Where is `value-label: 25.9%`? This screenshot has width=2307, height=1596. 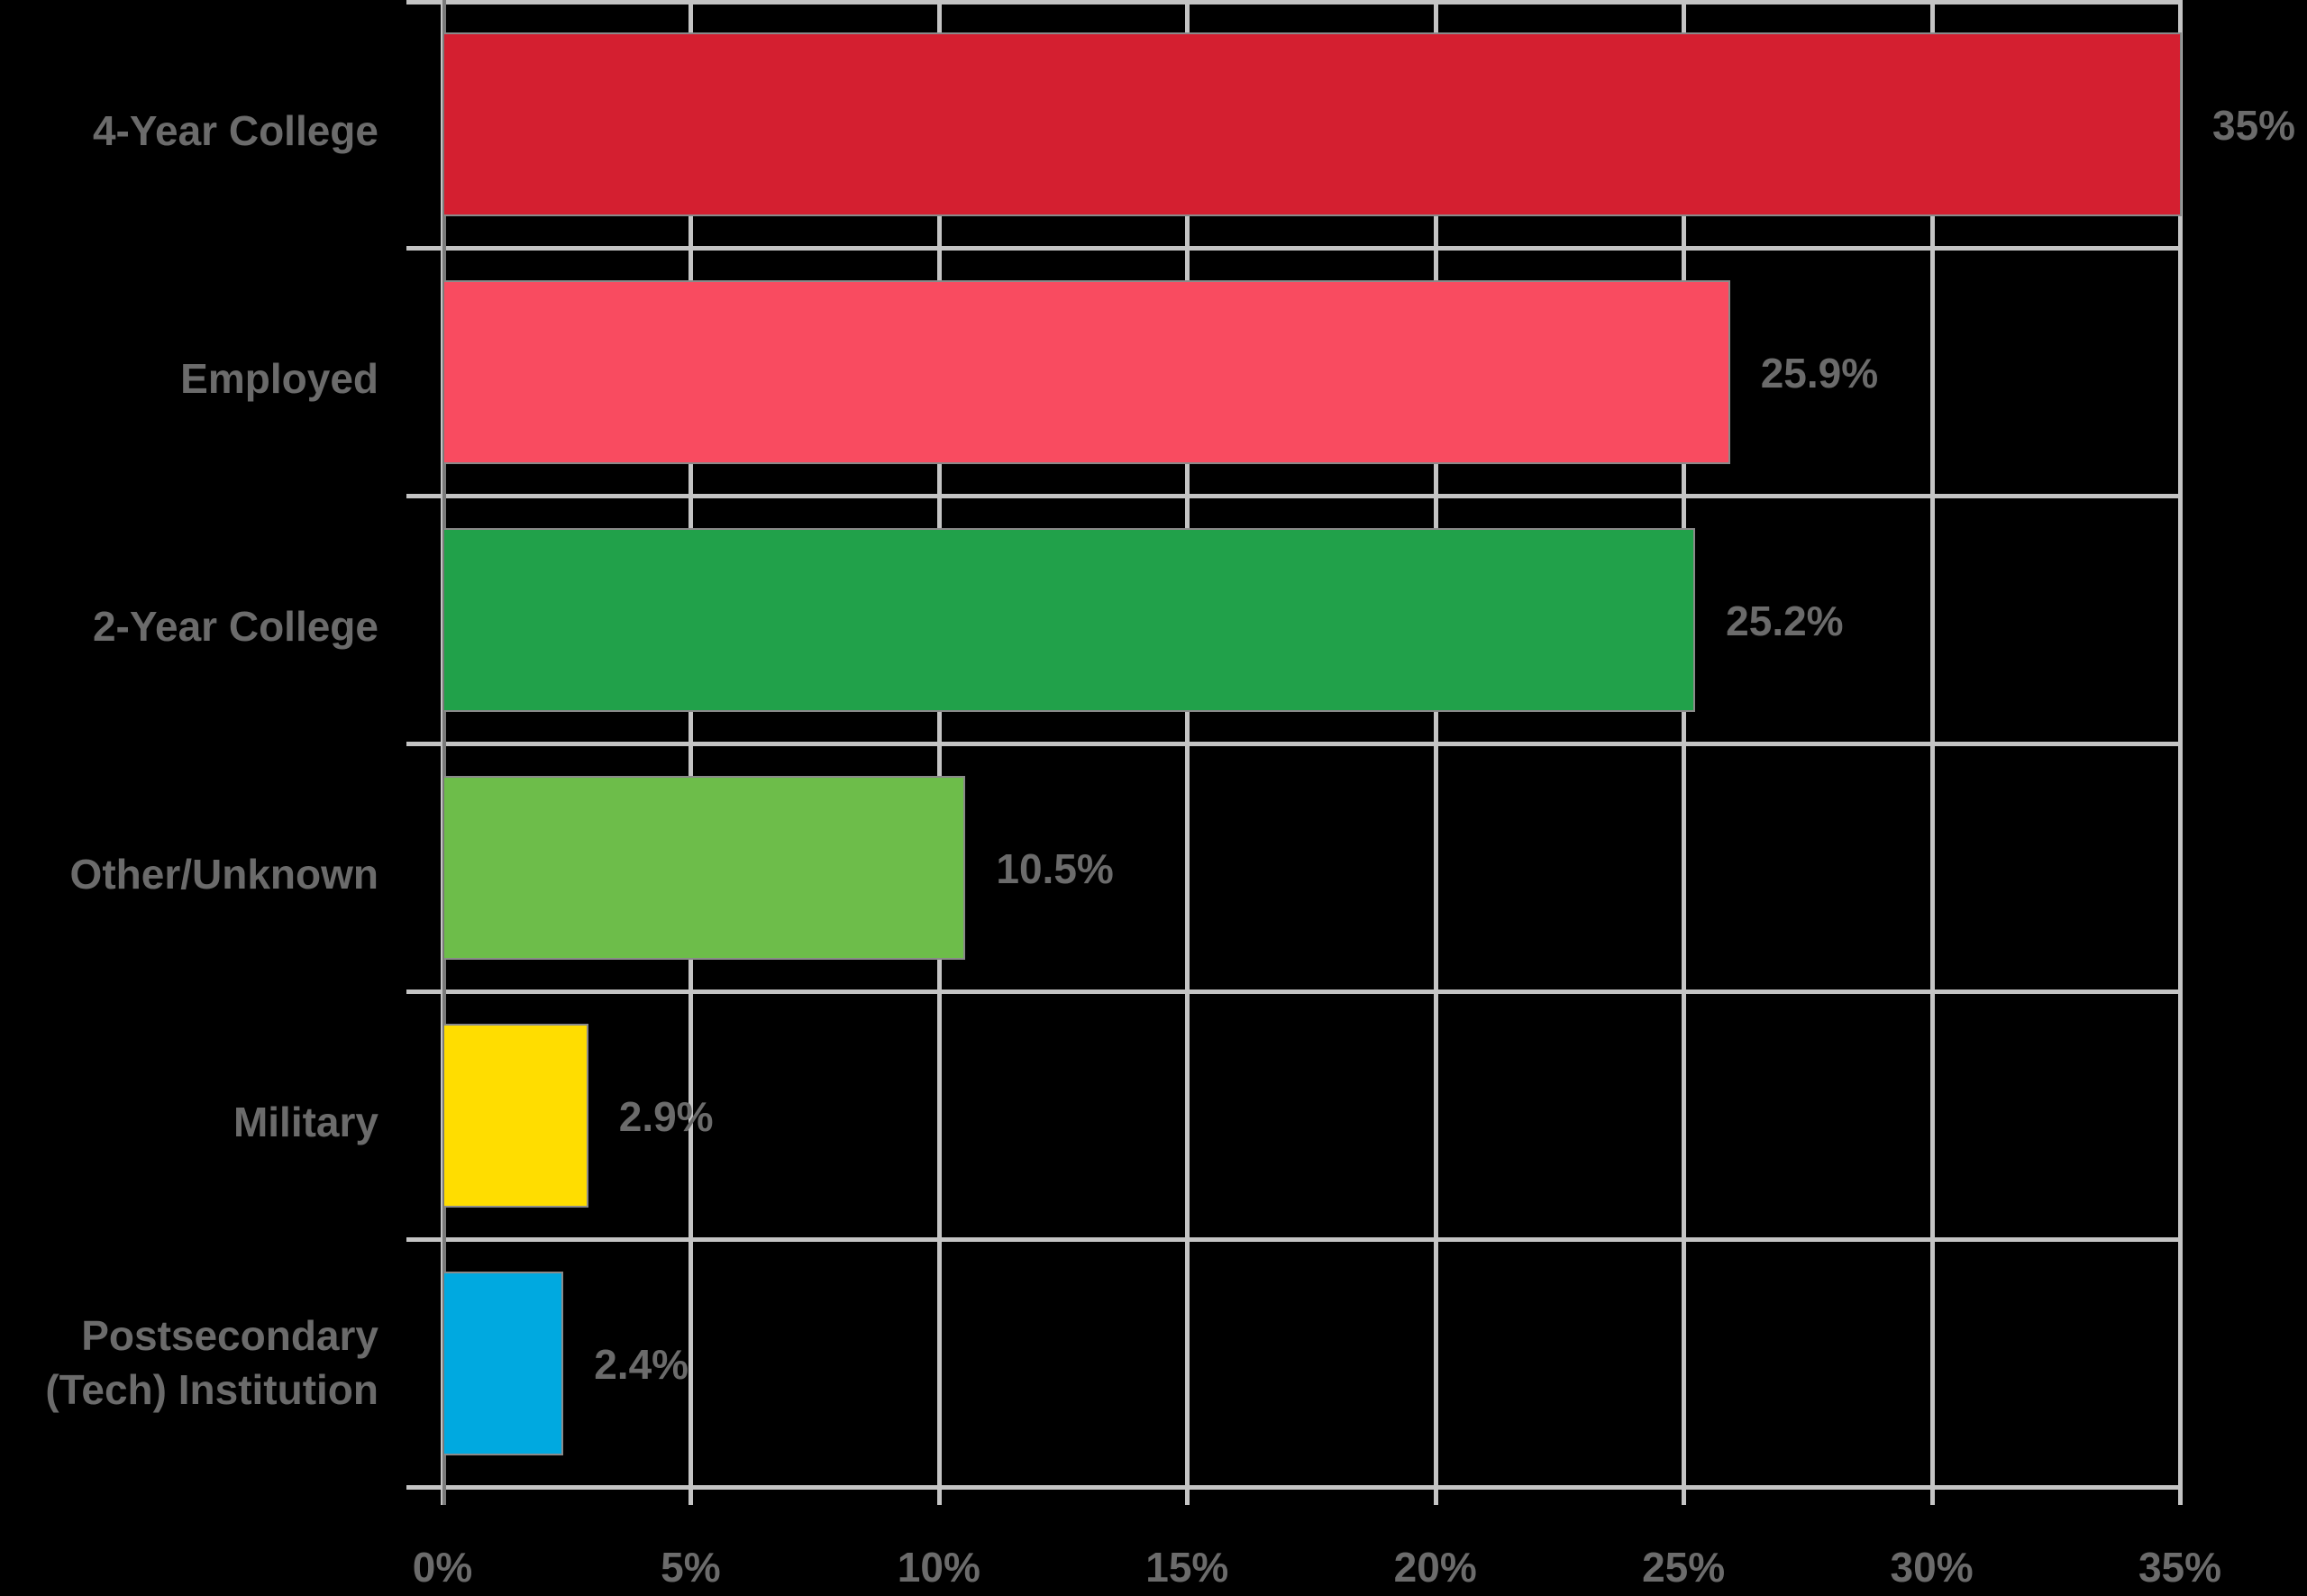 value-label: 25.9% is located at coordinates (1819, 373).